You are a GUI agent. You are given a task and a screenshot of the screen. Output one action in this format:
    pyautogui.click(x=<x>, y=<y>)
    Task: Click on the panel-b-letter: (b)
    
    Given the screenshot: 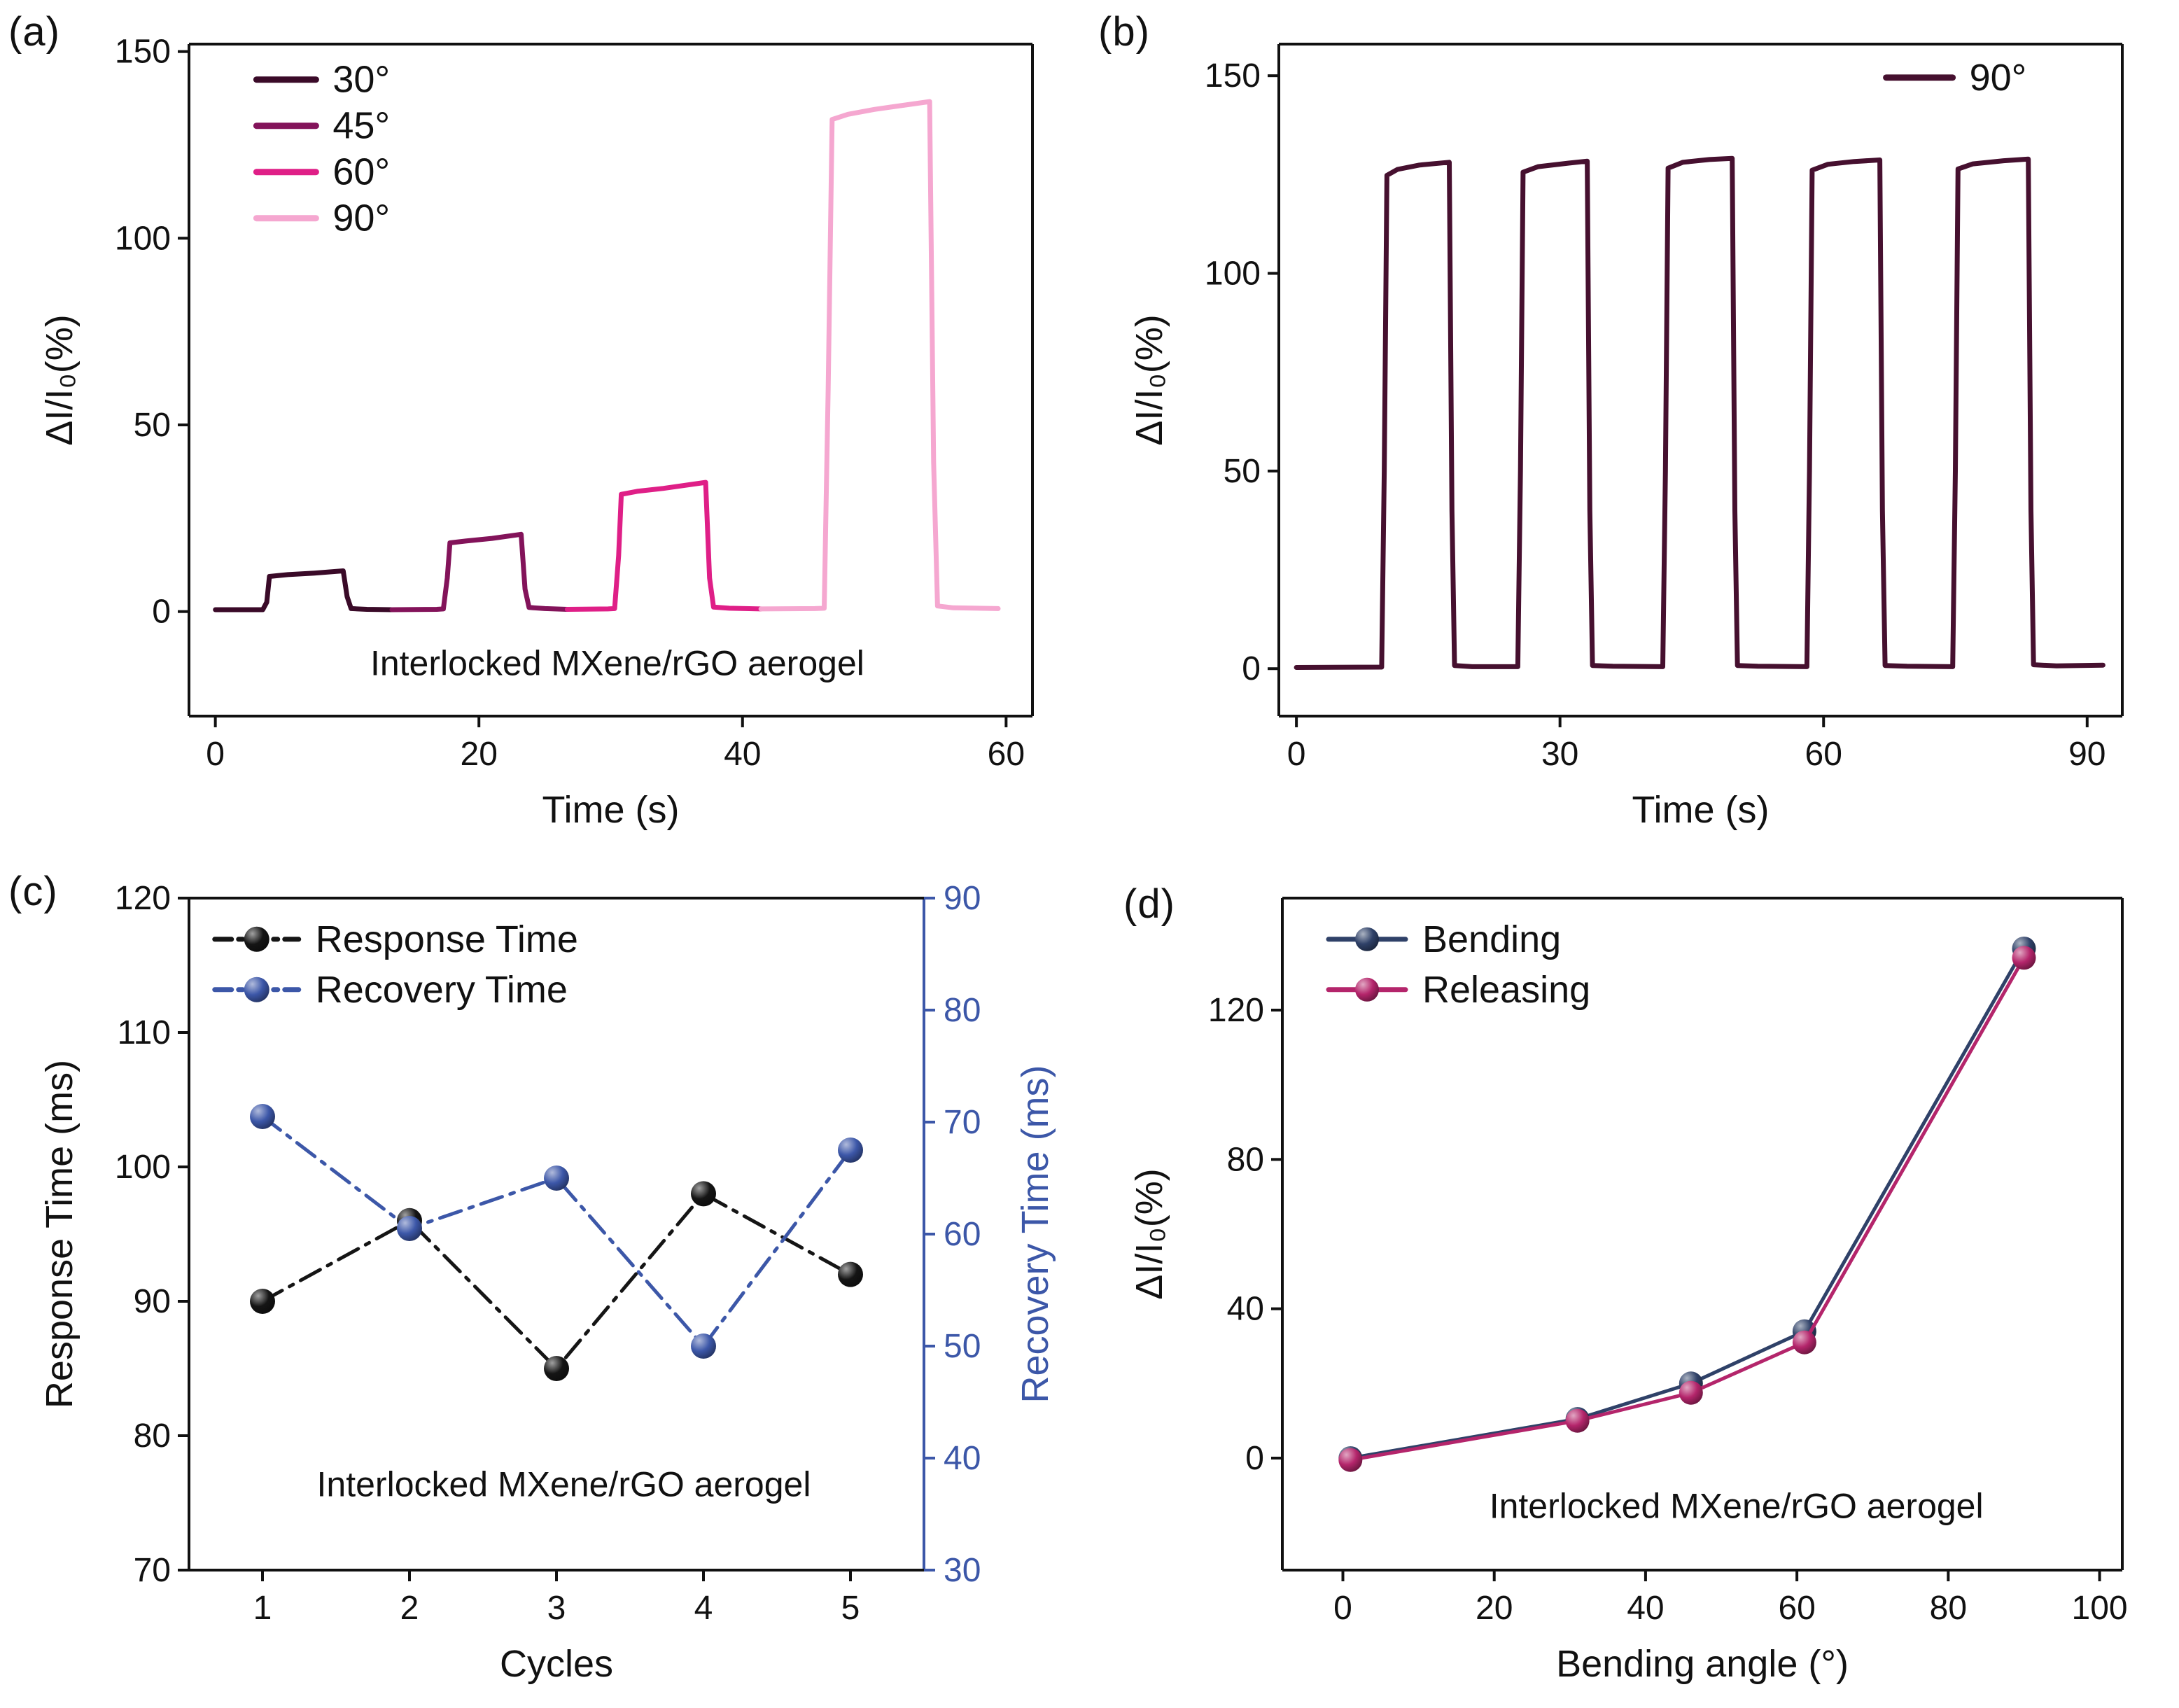 What is the action you would take?
    pyautogui.click(x=1124, y=32)
    